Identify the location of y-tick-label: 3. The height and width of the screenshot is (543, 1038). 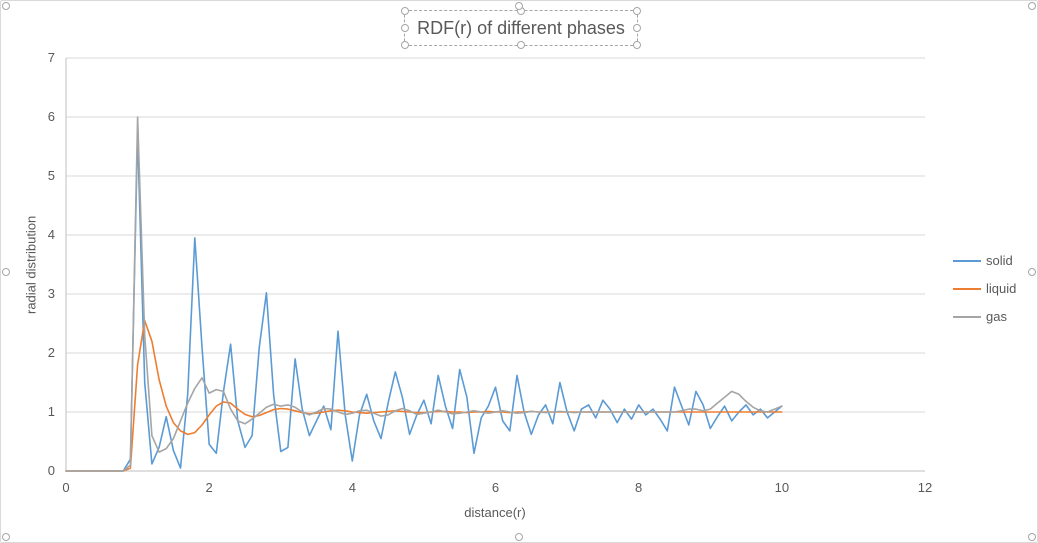
(51, 293).